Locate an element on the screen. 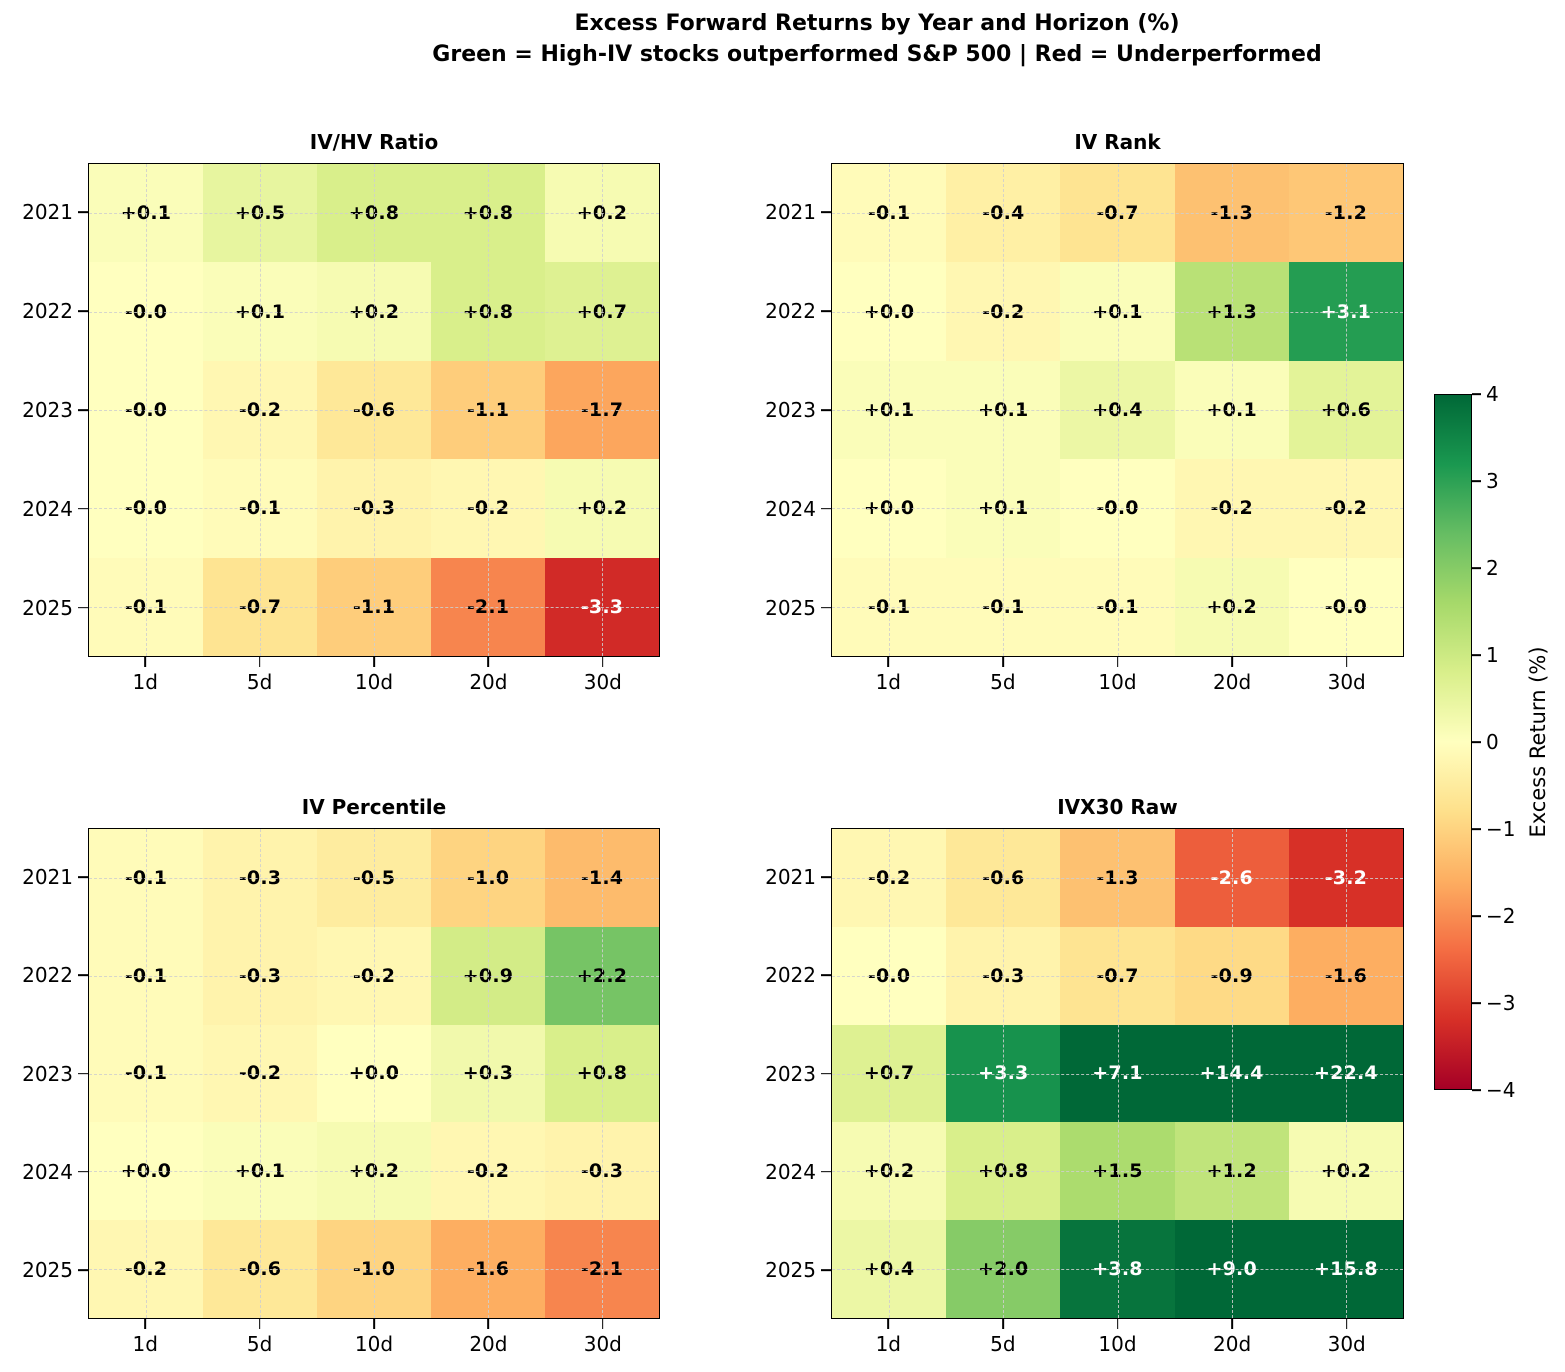 This screenshot has width=1565, height=1372. colorbar-tick-label: 4 is located at coordinates (1492, 394).